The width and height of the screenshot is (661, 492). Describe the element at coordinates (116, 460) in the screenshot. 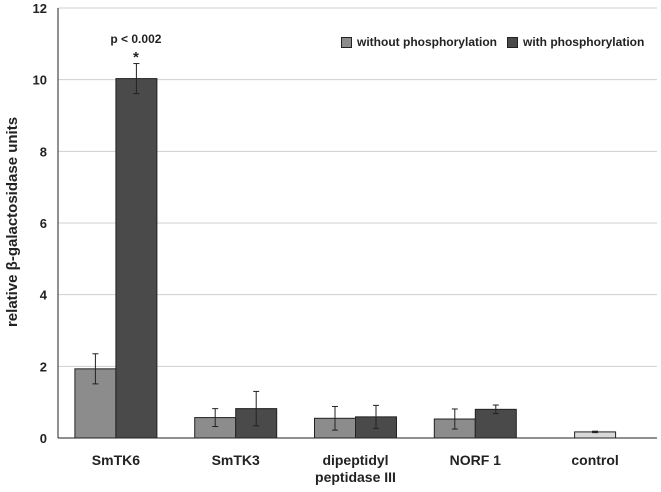

I see `x-tick-label: SmTK6` at that location.